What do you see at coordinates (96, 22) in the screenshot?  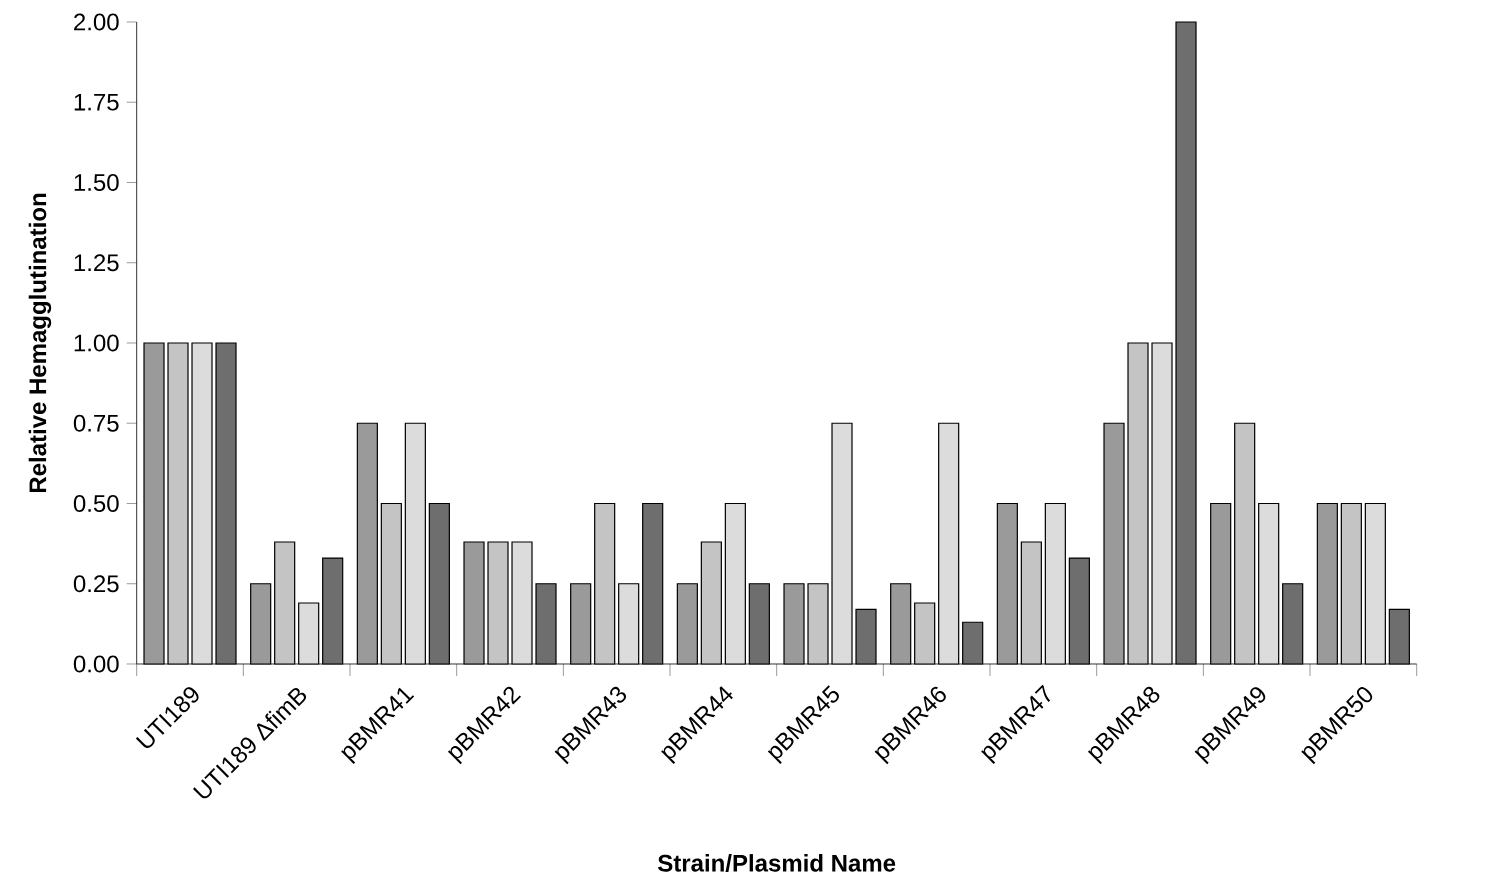 I see `y-tick-label: 2.00` at bounding box center [96, 22].